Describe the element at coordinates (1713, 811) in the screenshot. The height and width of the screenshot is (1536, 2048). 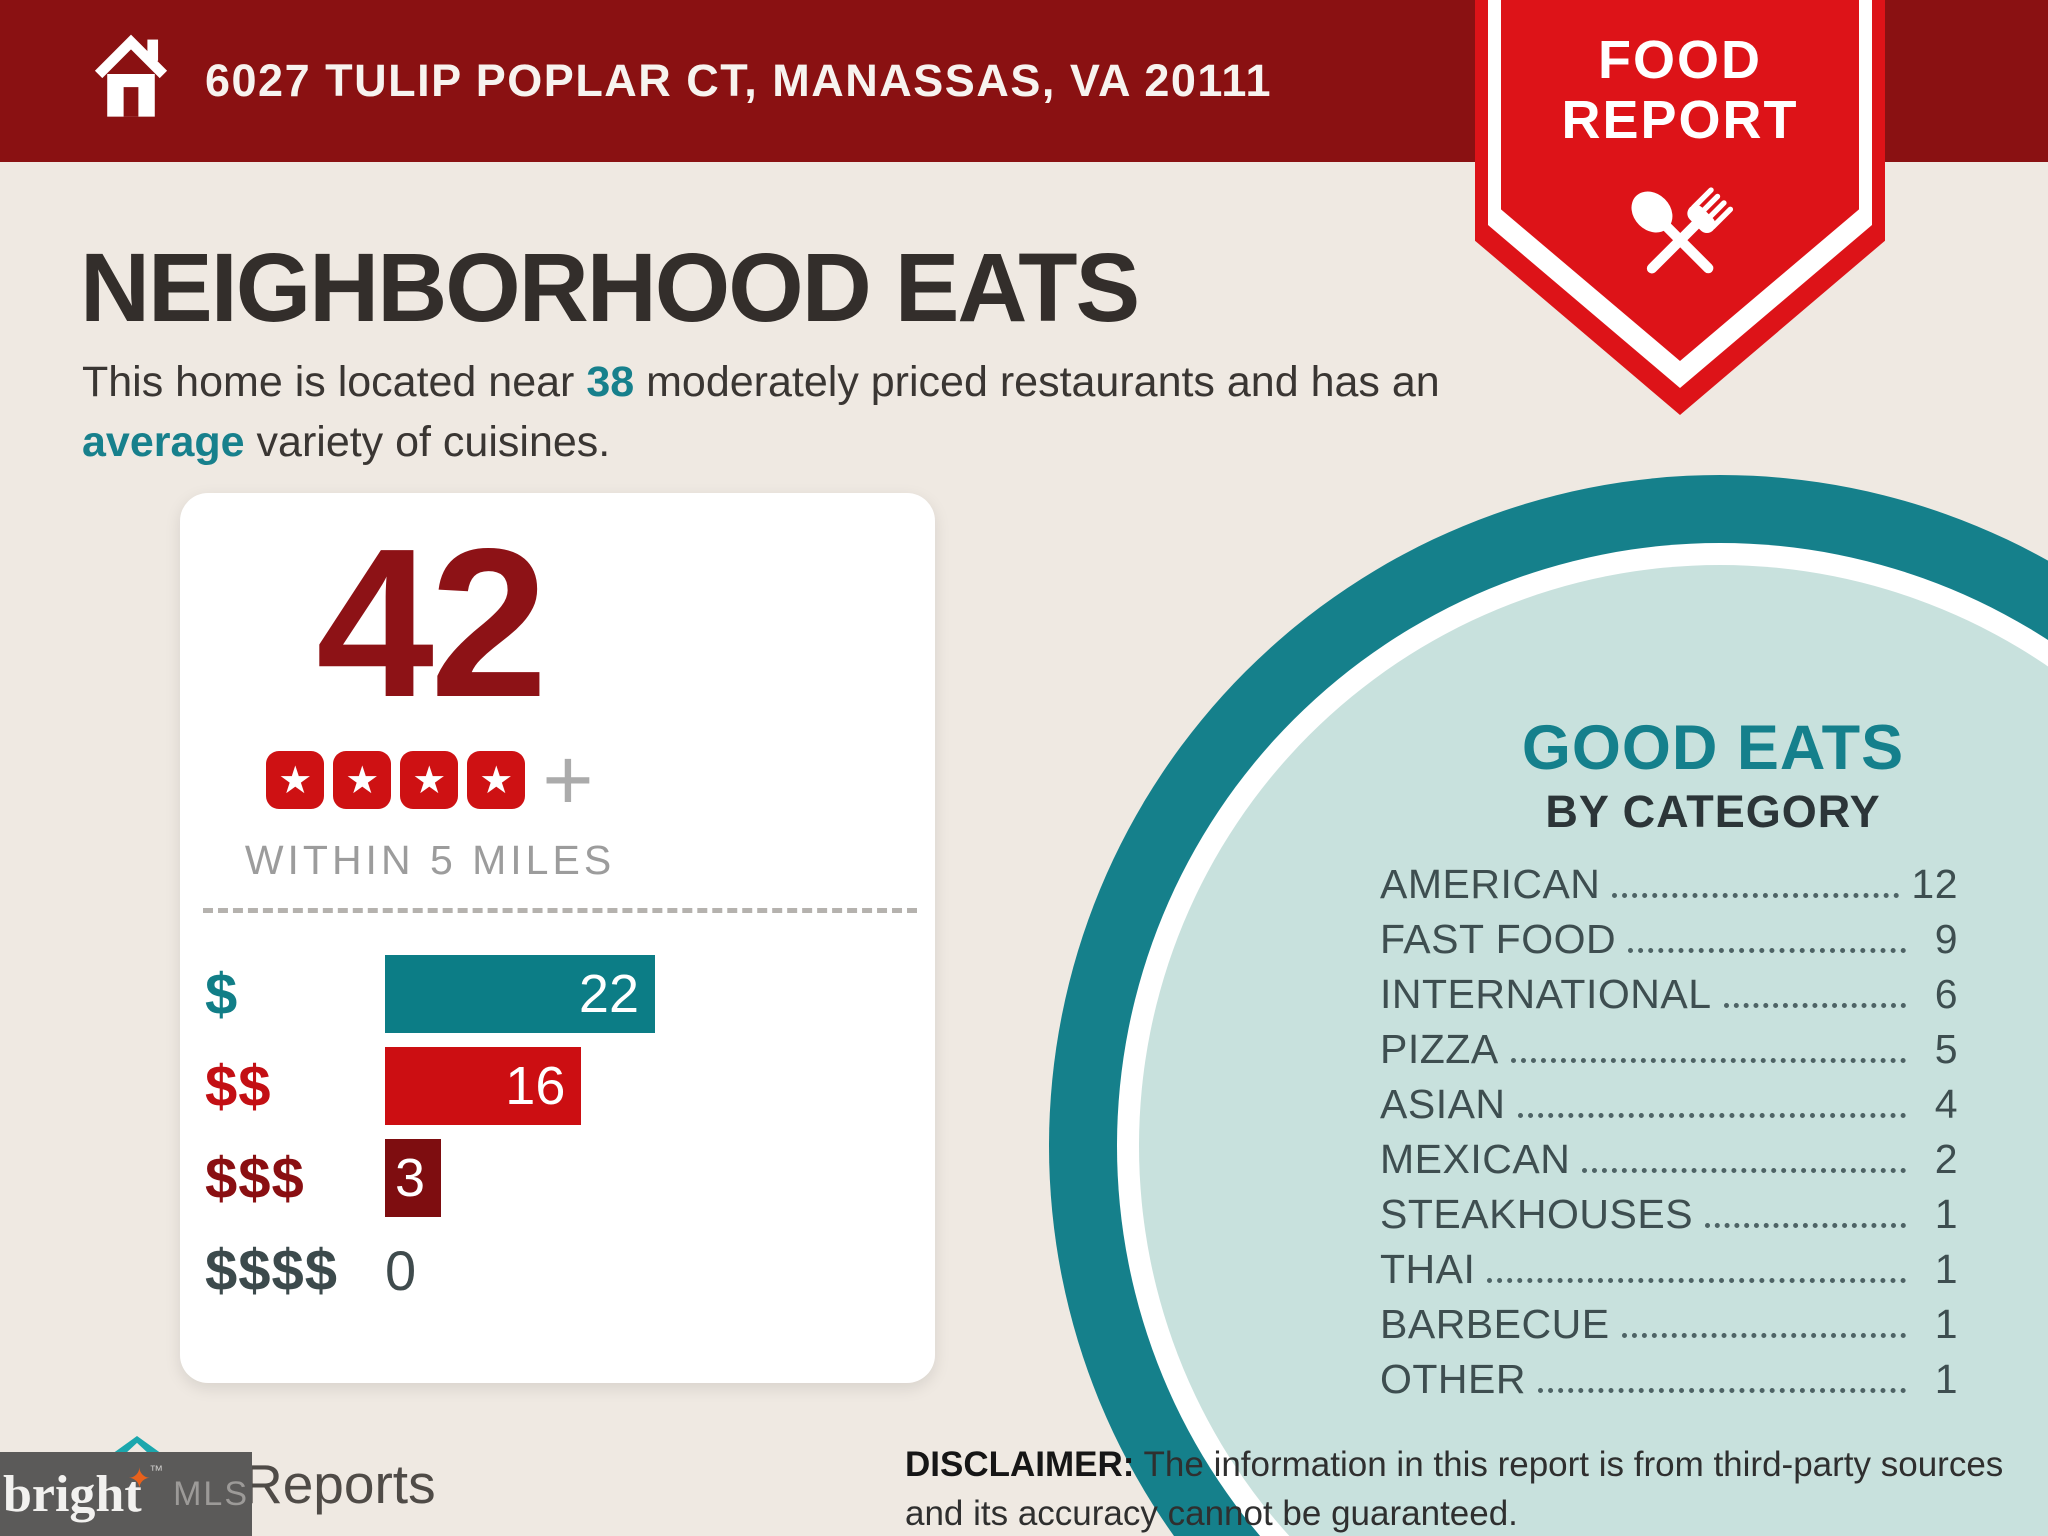
I see `good-eats-subtitle: BY CATEGORY` at that location.